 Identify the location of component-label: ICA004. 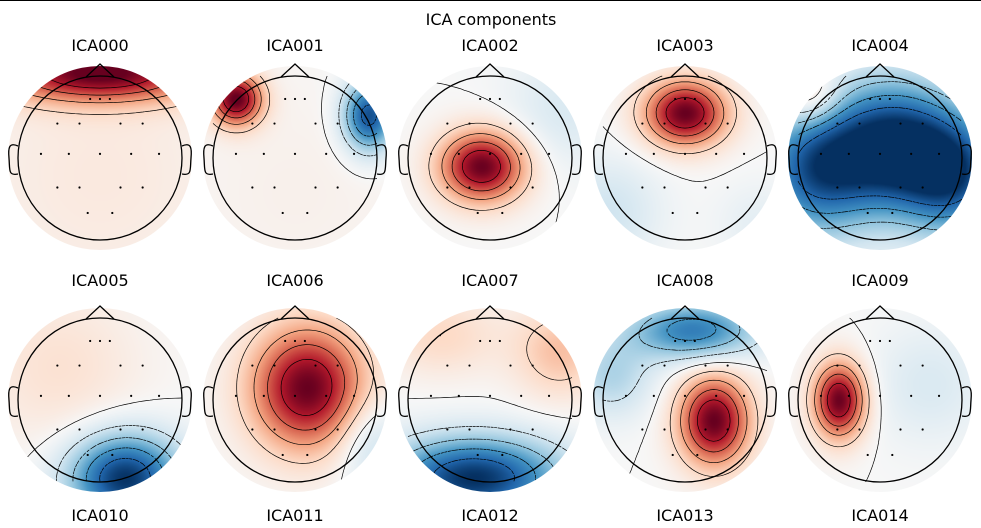
(879, 45).